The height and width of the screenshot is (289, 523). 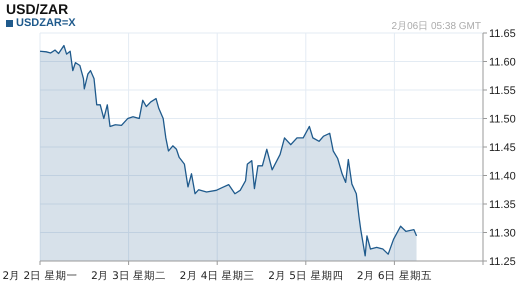 I want to click on x-tick-label: 2月 2日 星期一, so click(x=40, y=276).